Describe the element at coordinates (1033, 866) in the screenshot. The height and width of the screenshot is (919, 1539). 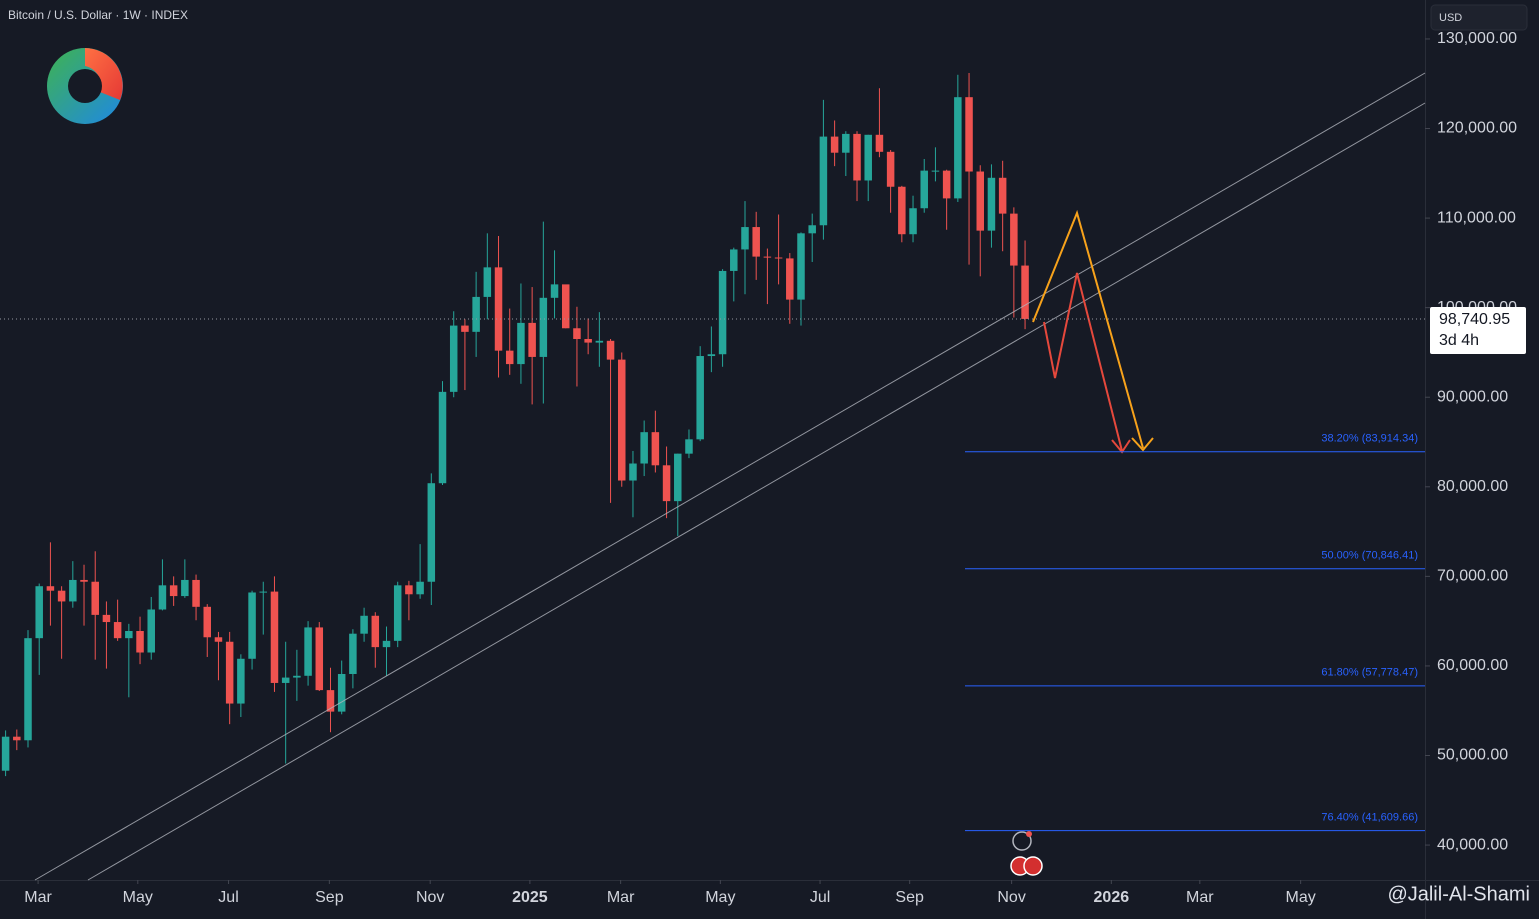
I see `flag-icon` at that location.